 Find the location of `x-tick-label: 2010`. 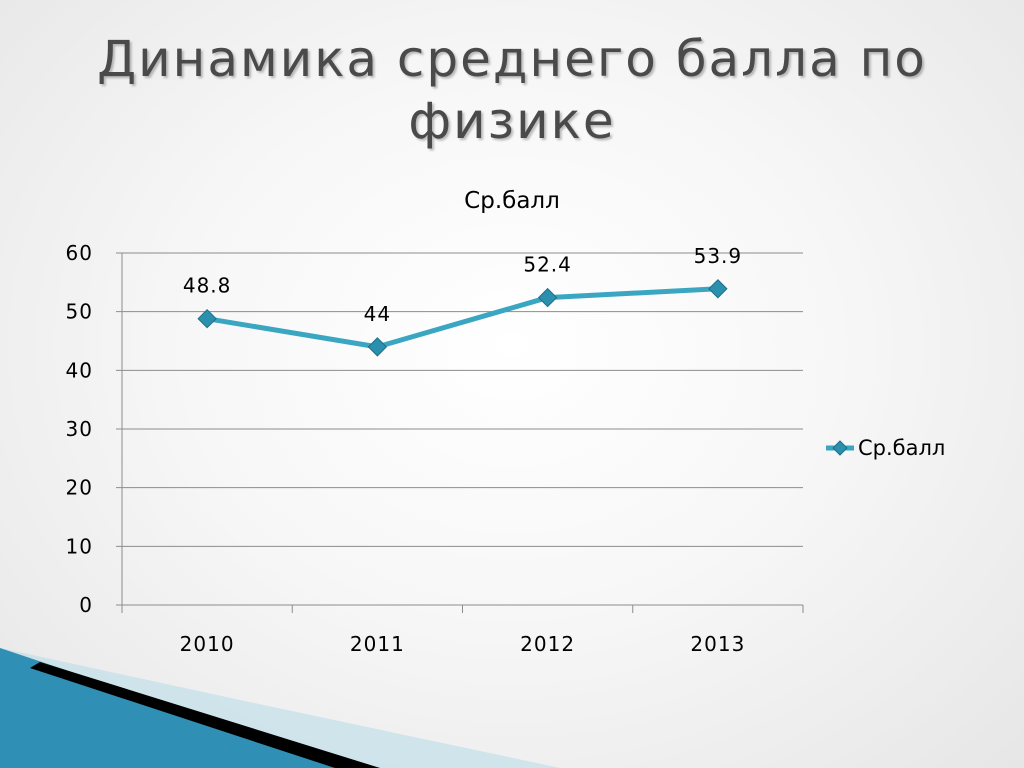

x-tick-label: 2010 is located at coordinates (207, 644).